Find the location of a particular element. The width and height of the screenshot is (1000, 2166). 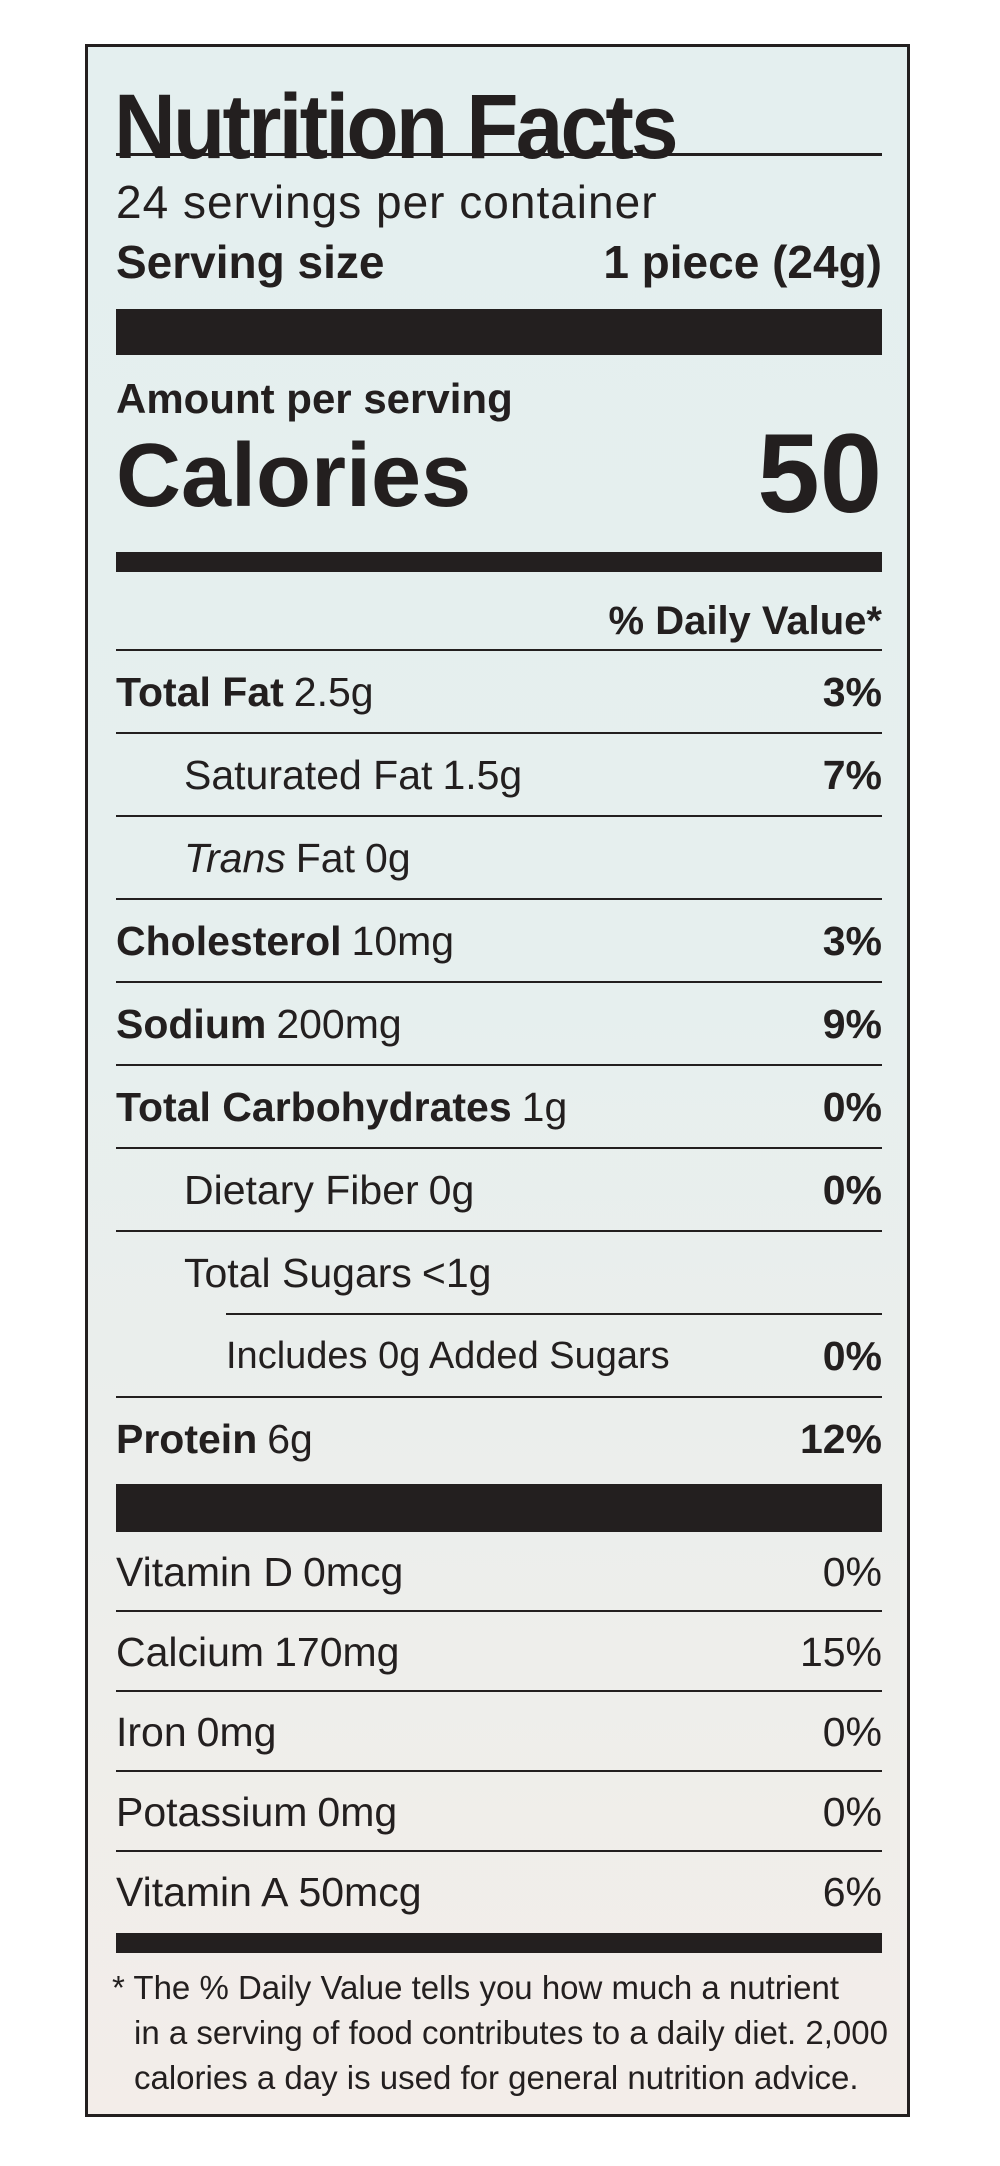

nutrient-row: Cholesterol 10mg 3% is located at coordinates (499, 941).